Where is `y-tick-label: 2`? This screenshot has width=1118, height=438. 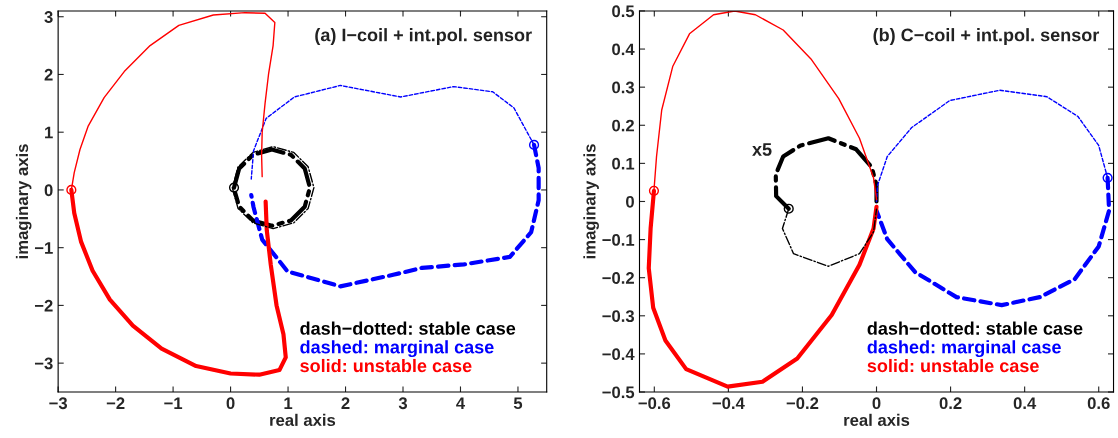 y-tick-label: 2 is located at coordinates (48, 74).